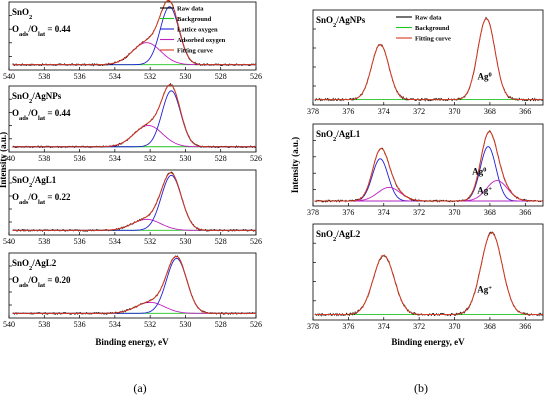 The image size is (550, 400). What do you see at coordinates (348, 111) in the screenshot?
I see `b-panel-1-xtick-label: 376` at bounding box center [348, 111].